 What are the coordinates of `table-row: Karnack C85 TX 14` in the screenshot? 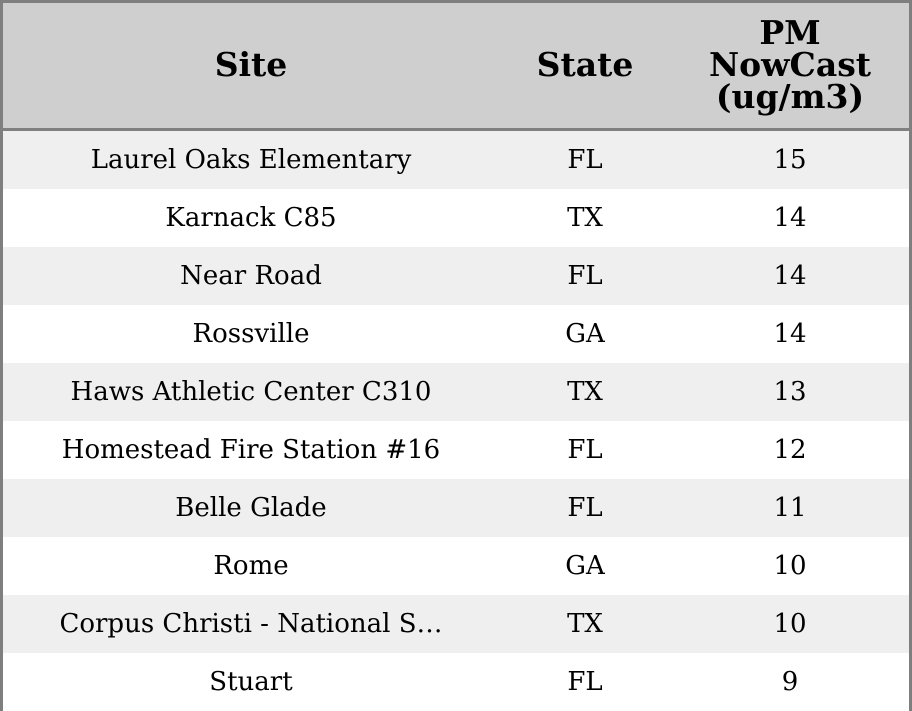 It's located at (456, 217).